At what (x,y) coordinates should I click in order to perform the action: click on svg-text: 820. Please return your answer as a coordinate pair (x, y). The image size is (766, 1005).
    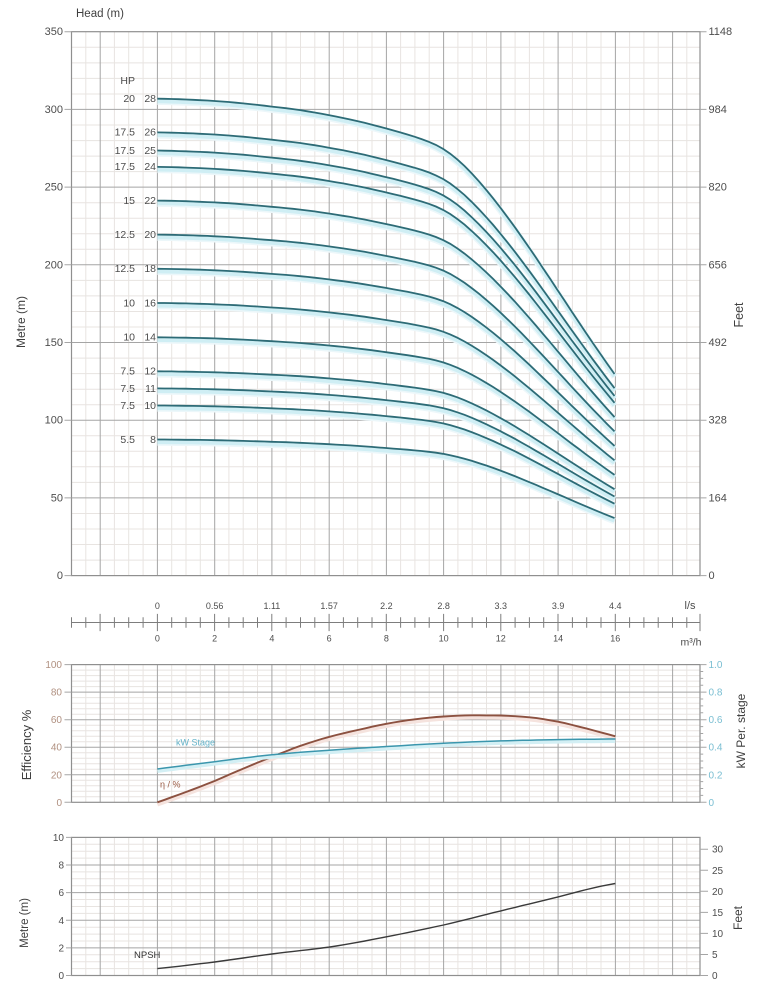
    Looking at the image, I should click on (718, 188).